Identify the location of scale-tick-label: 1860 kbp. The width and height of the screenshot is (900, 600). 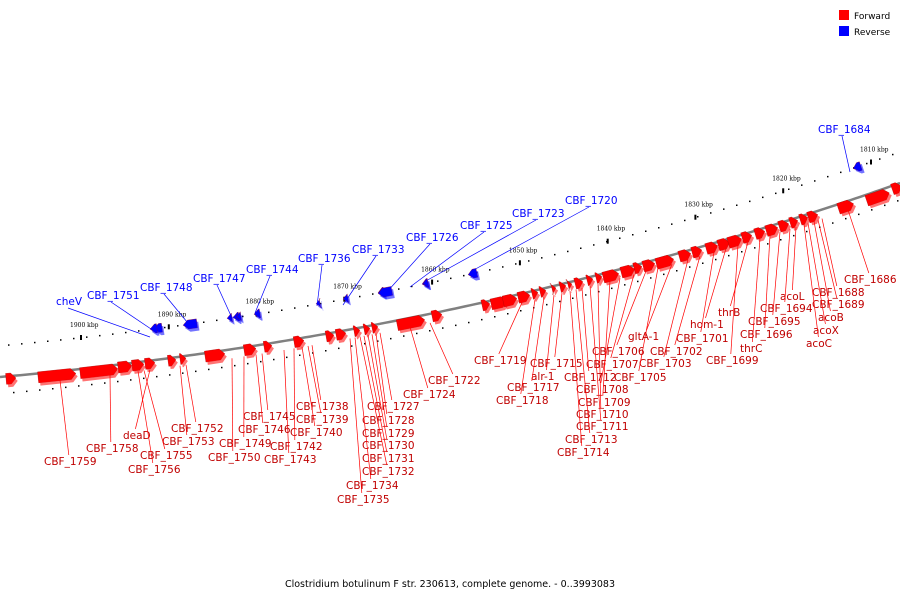
(435, 270).